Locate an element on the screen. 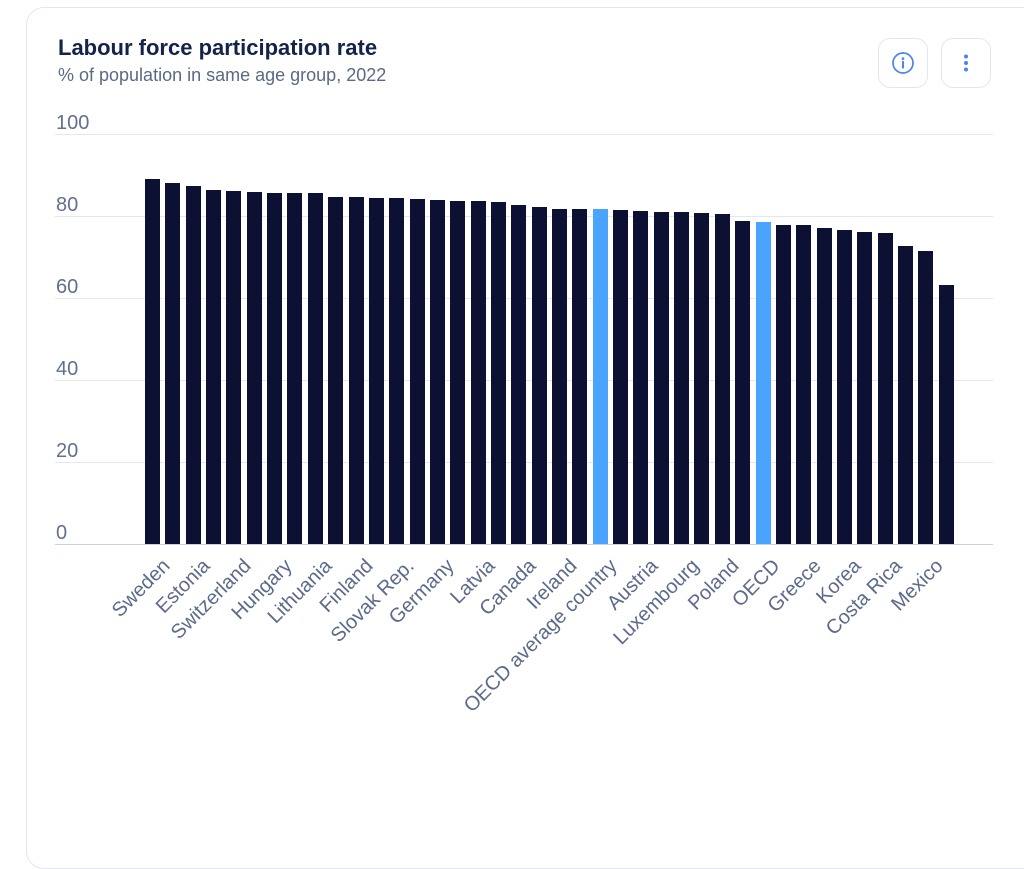 The height and width of the screenshot is (869, 1024). y-tick-label: 100 is located at coordinates (73, 123).